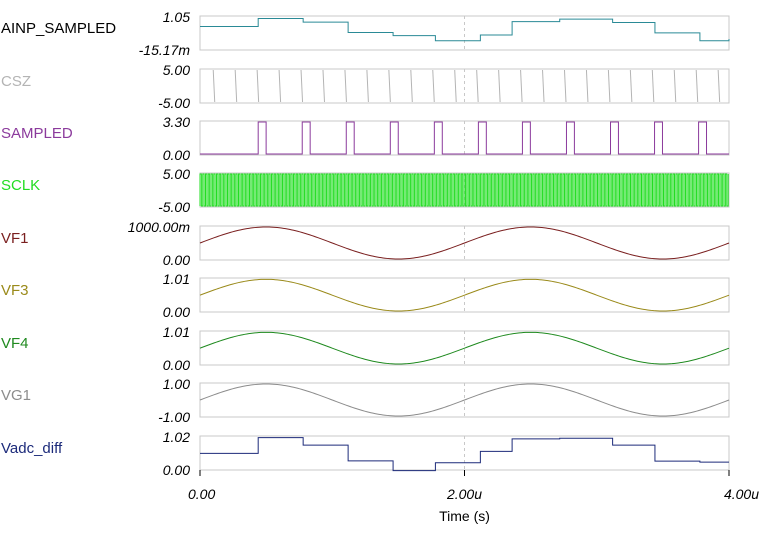 The image size is (760, 537). Describe the element at coordinates (174, 417) in the screenshot. I see `y-min-label: -1.00` at that location.